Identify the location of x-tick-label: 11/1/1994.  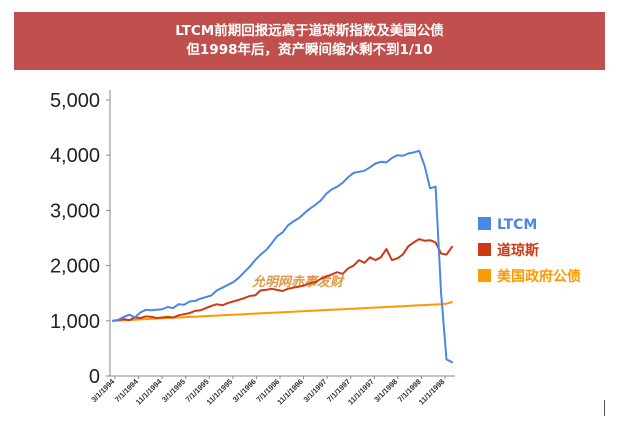
(149, 391).